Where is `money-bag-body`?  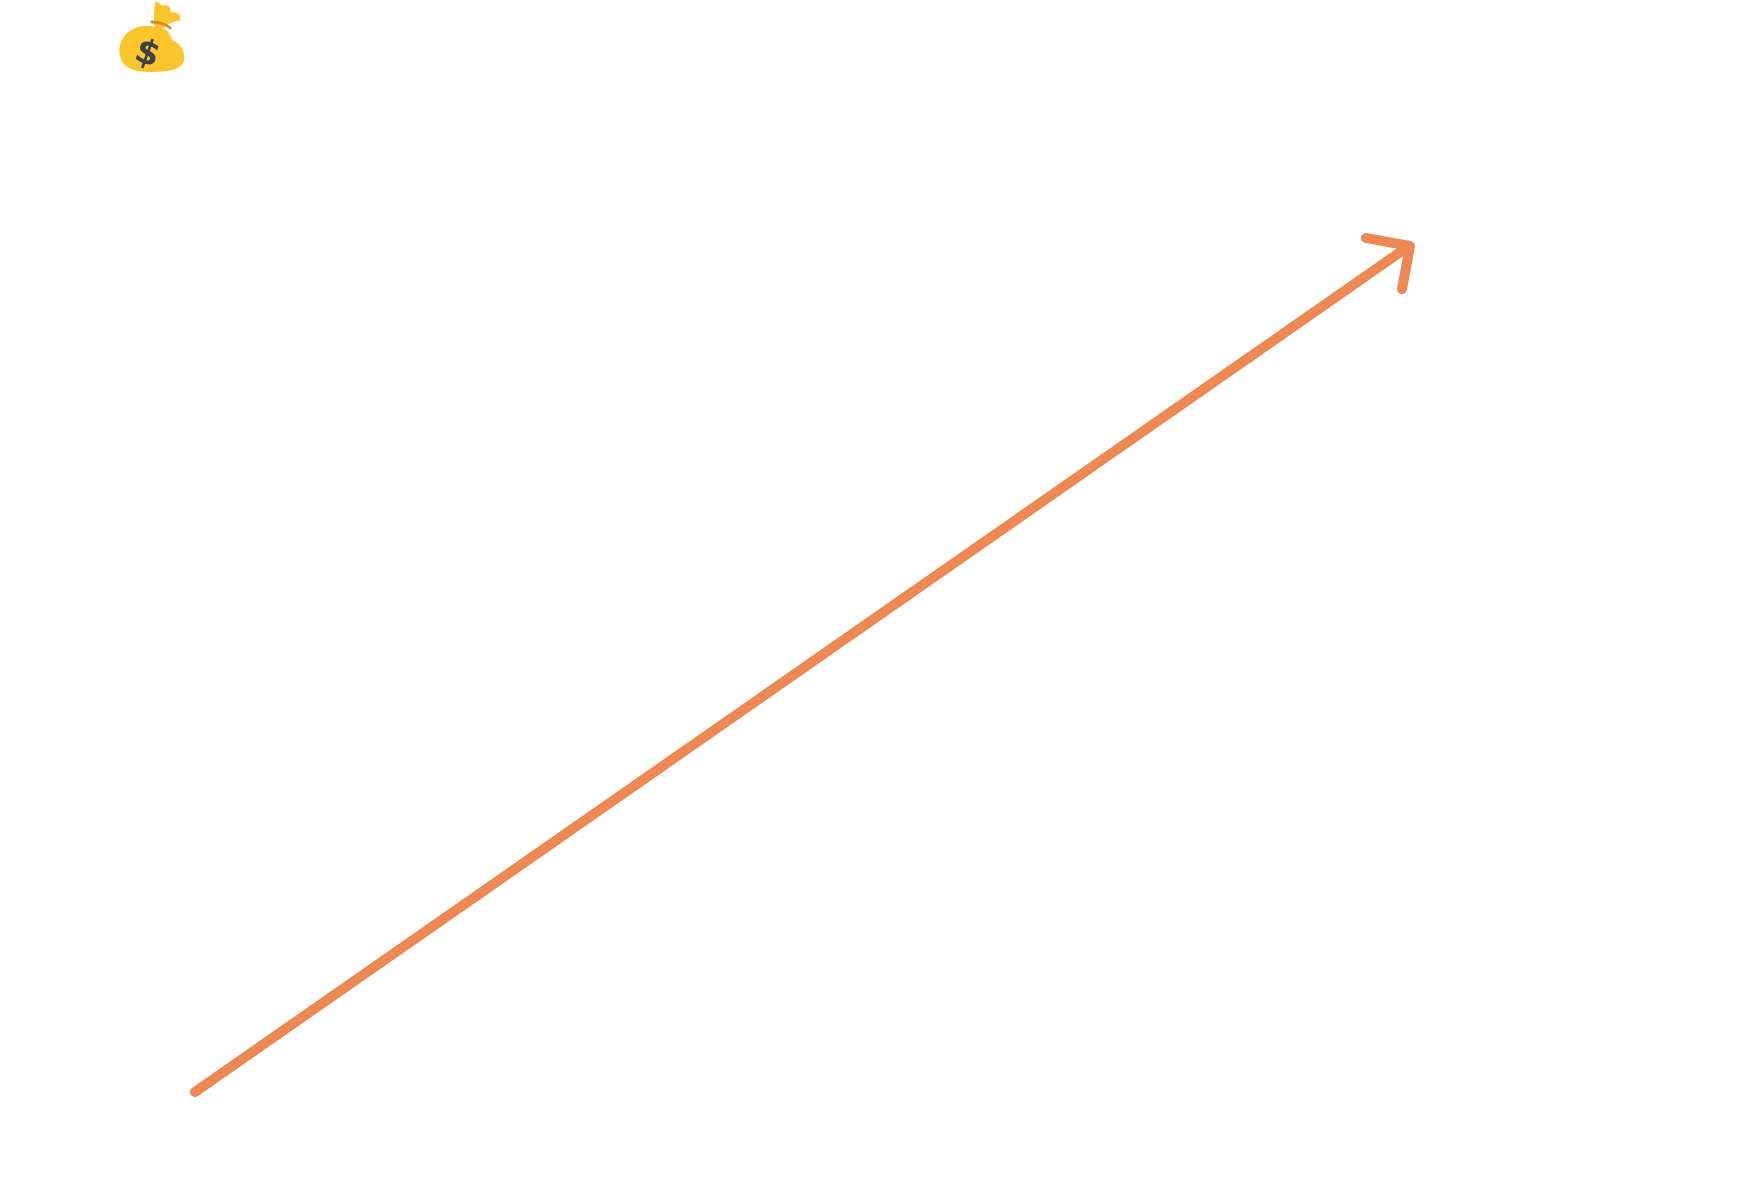 money-bag-body is located at coordinates (152, 49).